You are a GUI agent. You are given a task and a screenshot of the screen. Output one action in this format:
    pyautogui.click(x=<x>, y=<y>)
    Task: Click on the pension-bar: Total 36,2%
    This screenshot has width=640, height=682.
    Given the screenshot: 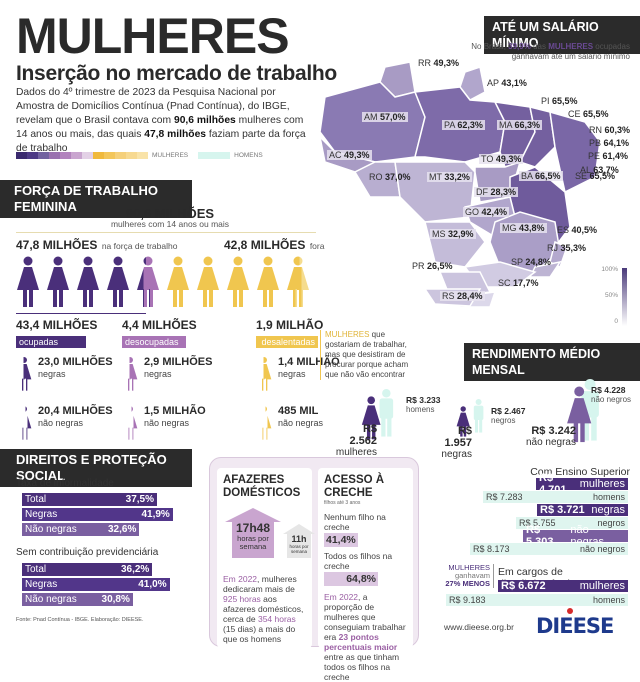 What is the action you would take?
    pyautogui.click(x=87, y=569)
    